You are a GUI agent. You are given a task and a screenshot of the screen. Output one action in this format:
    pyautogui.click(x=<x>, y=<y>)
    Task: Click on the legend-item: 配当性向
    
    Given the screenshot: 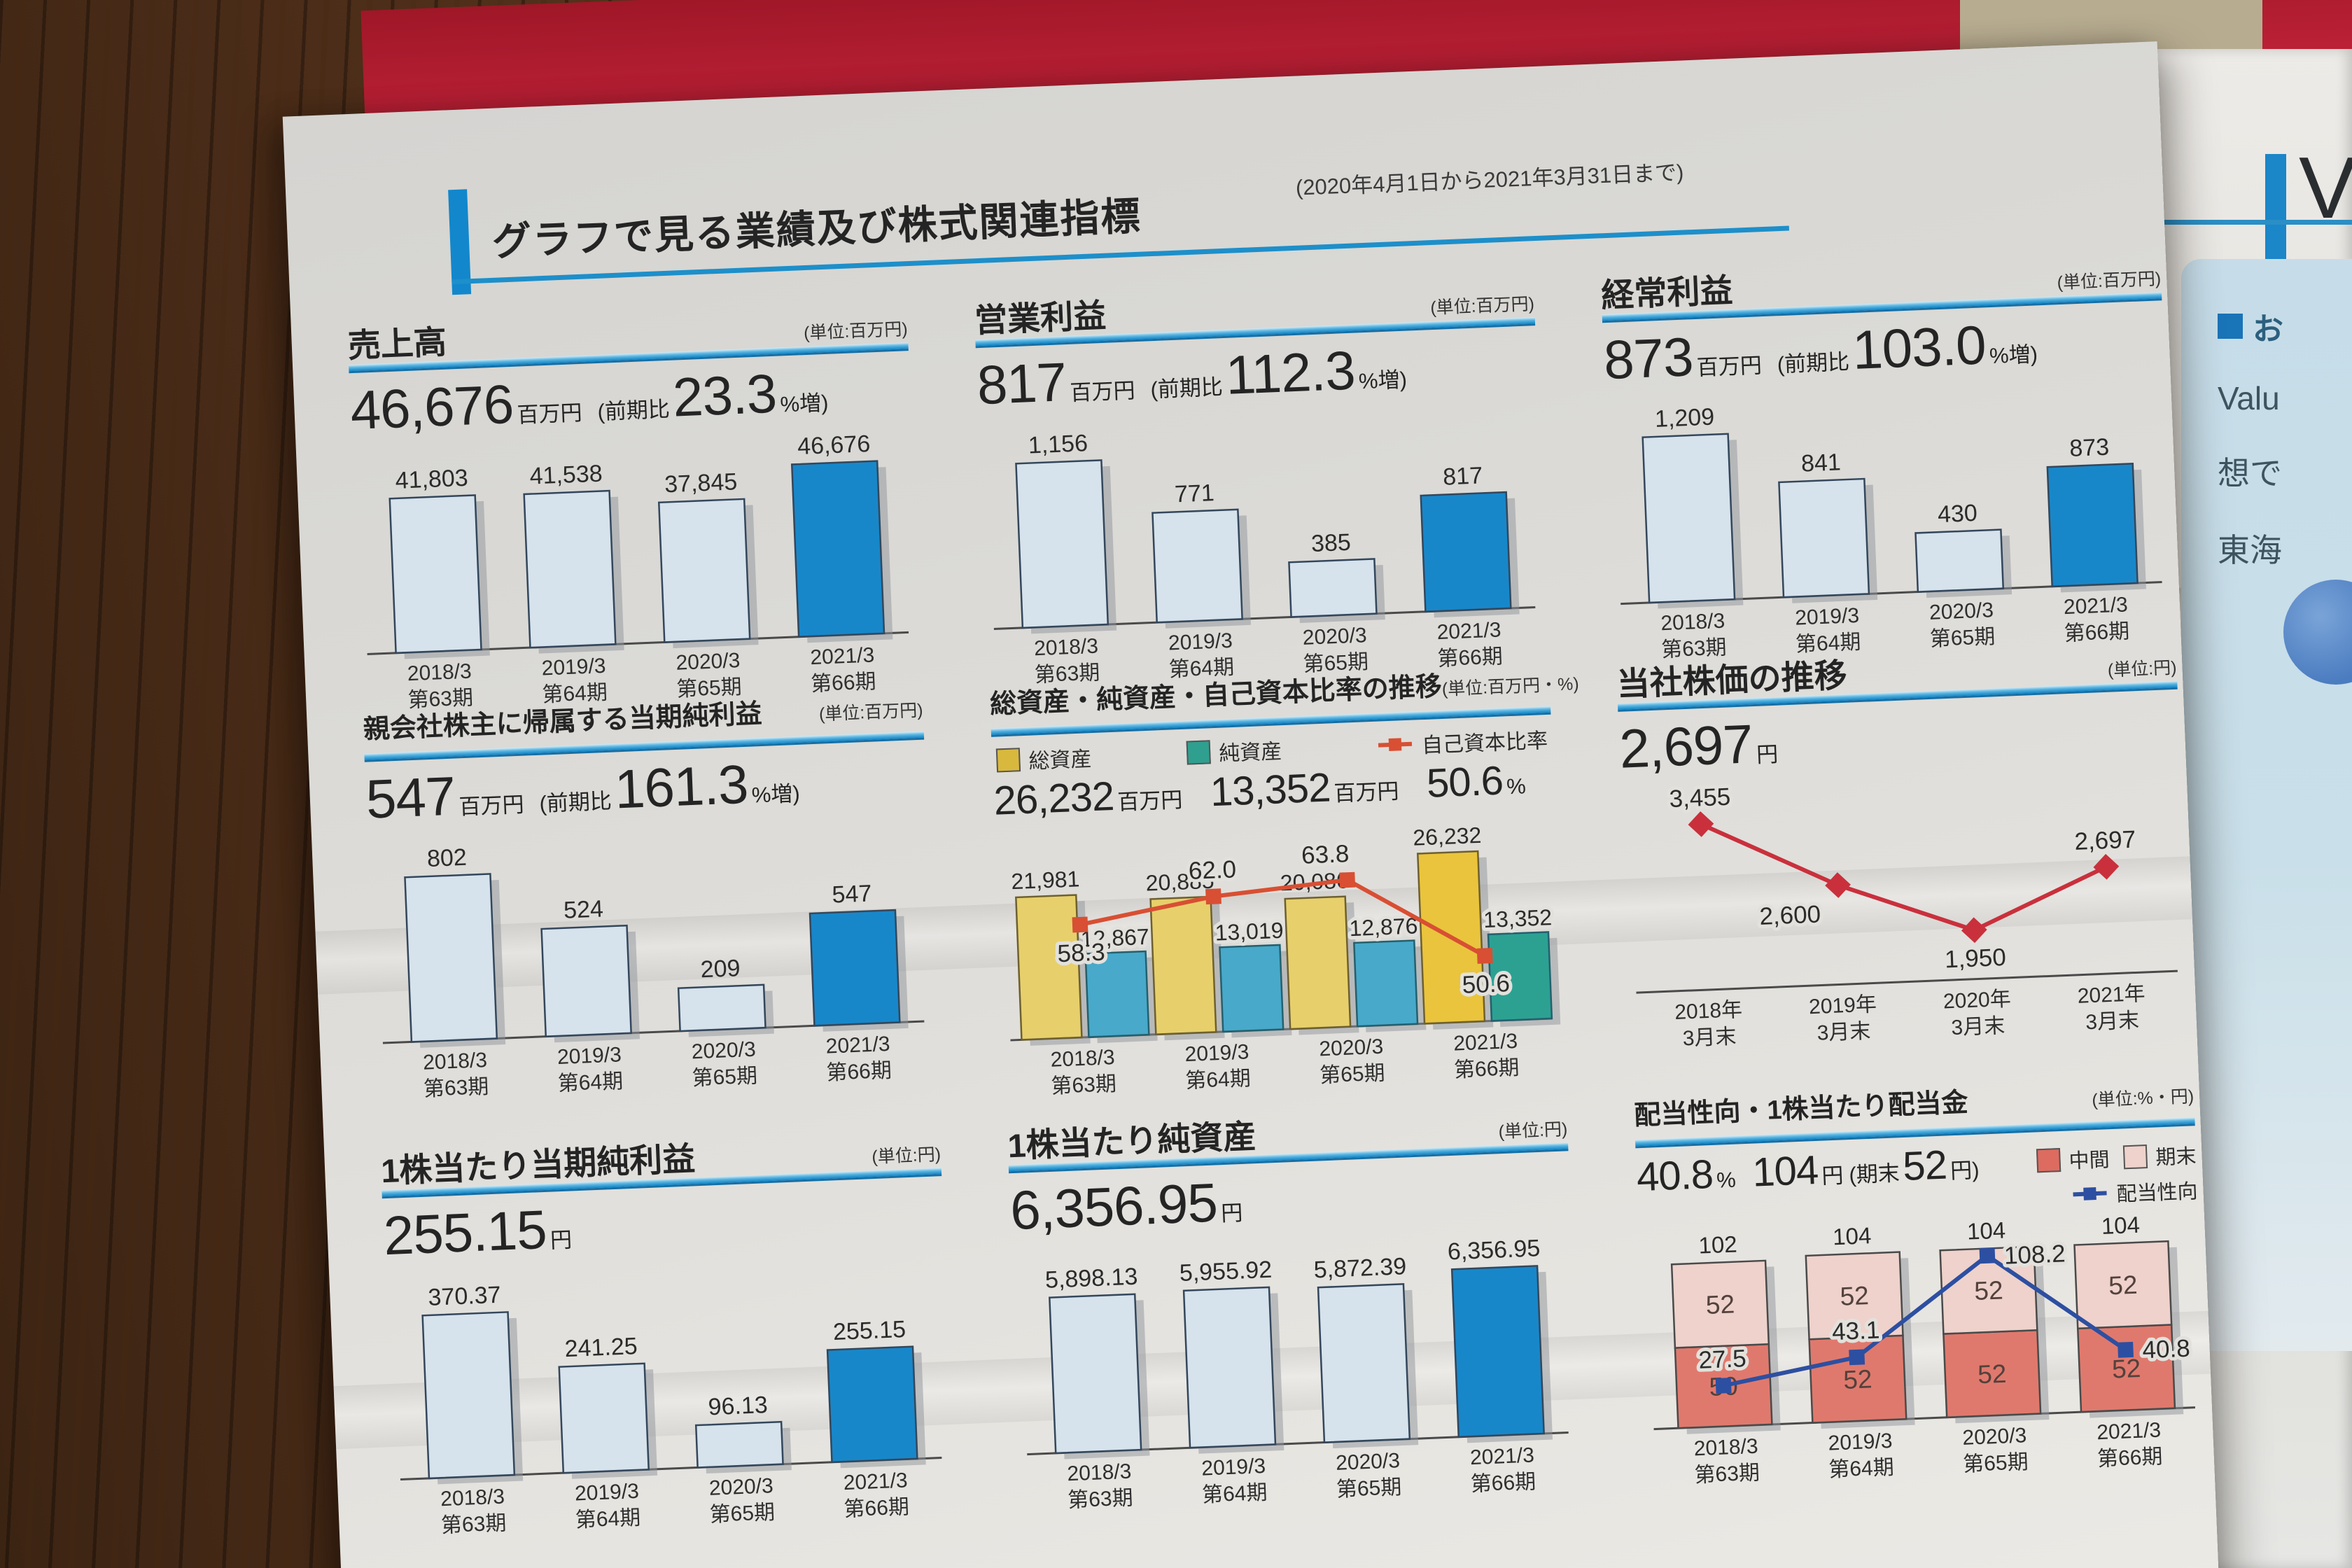 What is the action you would take?
    pyautogui.click(x=2135, y=1192)
    